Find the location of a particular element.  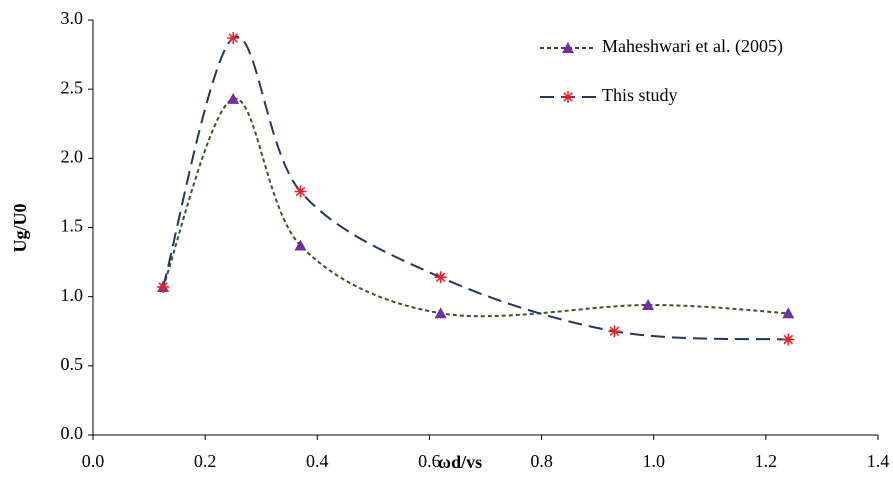

y-tick-label: 0.0 is located at coordinates (72, 433).